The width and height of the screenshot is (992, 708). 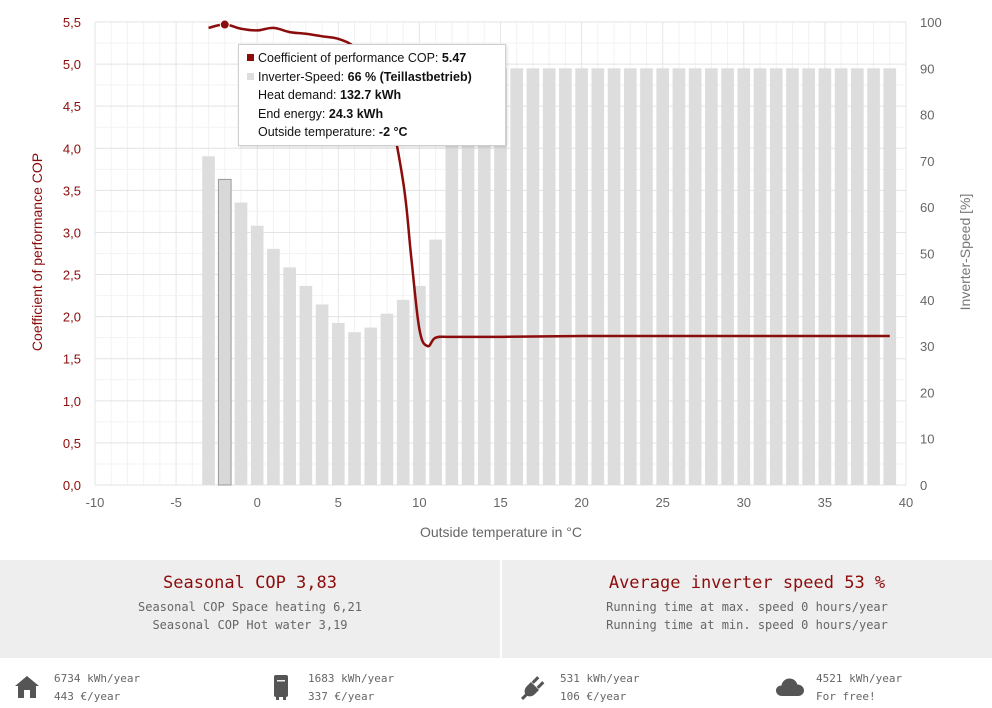 What do you see at coordinates (744, 502) in the screenshot?
I see `x-tick-label: 30` at bounding box center [744, 502].